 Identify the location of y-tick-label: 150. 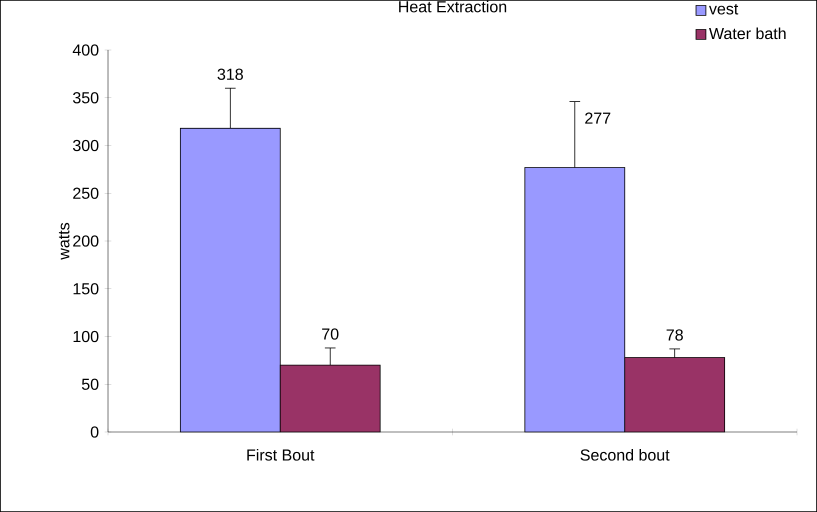
(86, 288).